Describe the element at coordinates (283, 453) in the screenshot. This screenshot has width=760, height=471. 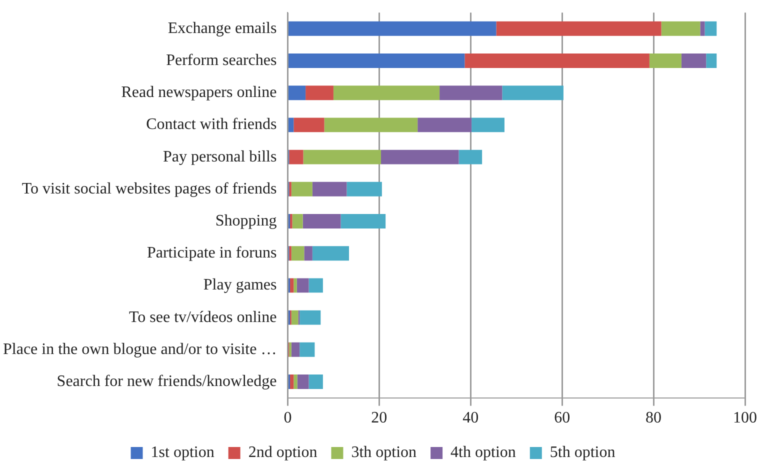
I see `legend-label: 2nd option` at that location.